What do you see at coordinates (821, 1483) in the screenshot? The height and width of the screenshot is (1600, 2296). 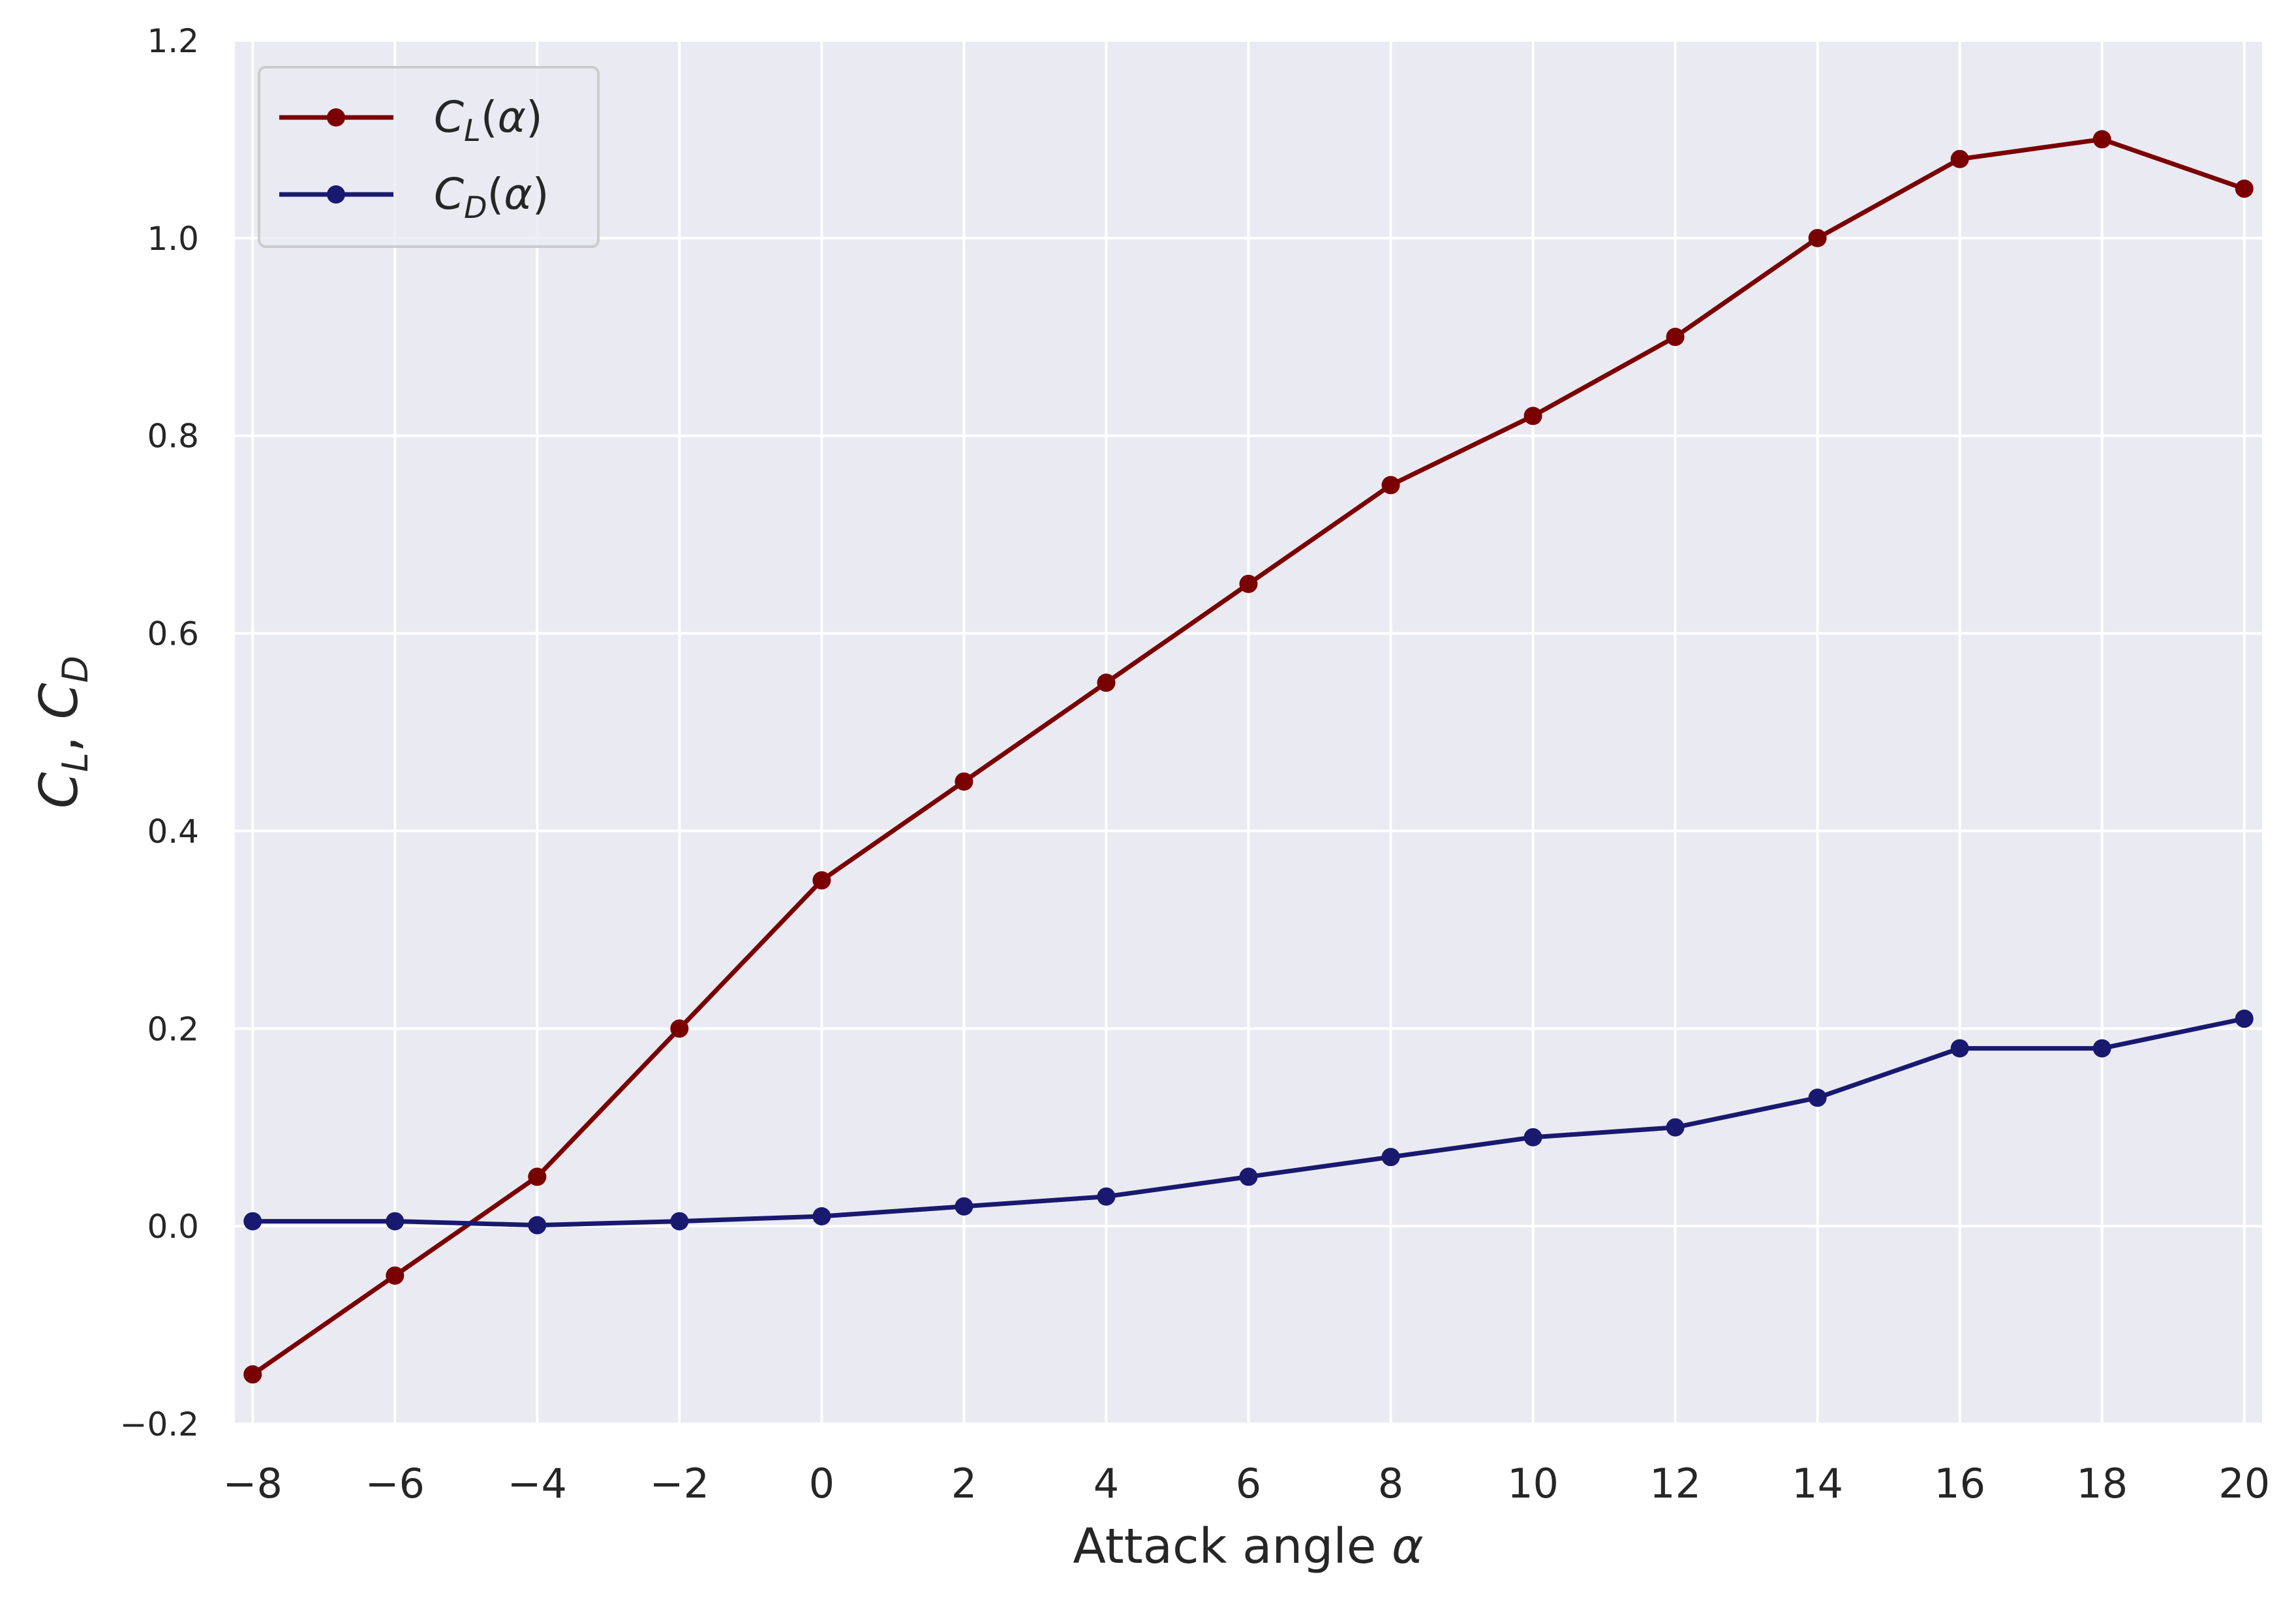 I see `x-tick-label: 0` at bounding box center [821, 1483].